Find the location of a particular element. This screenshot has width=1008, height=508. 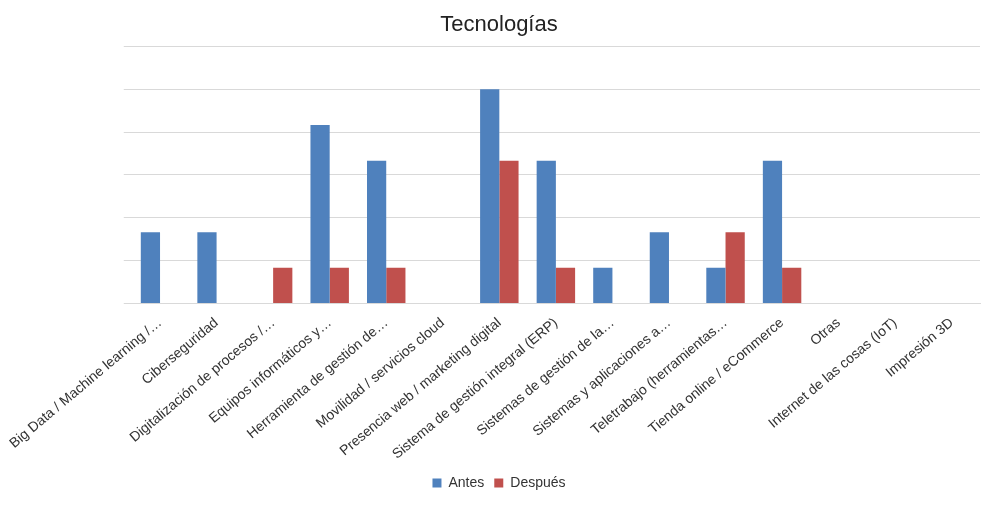

legend-label: Antes is located at coordinates (466, 481).